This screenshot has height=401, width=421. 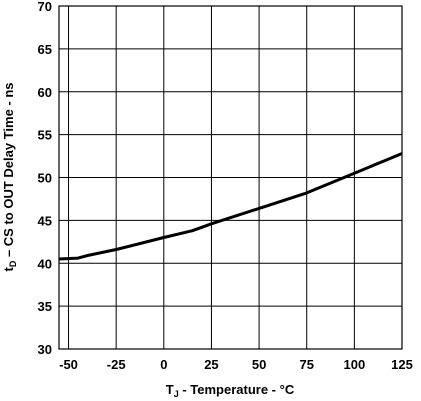 What do you see at coordinates (211, 364) in the screenshot?
I see `x-tick-label: 25` at bounding box center [211, 364].